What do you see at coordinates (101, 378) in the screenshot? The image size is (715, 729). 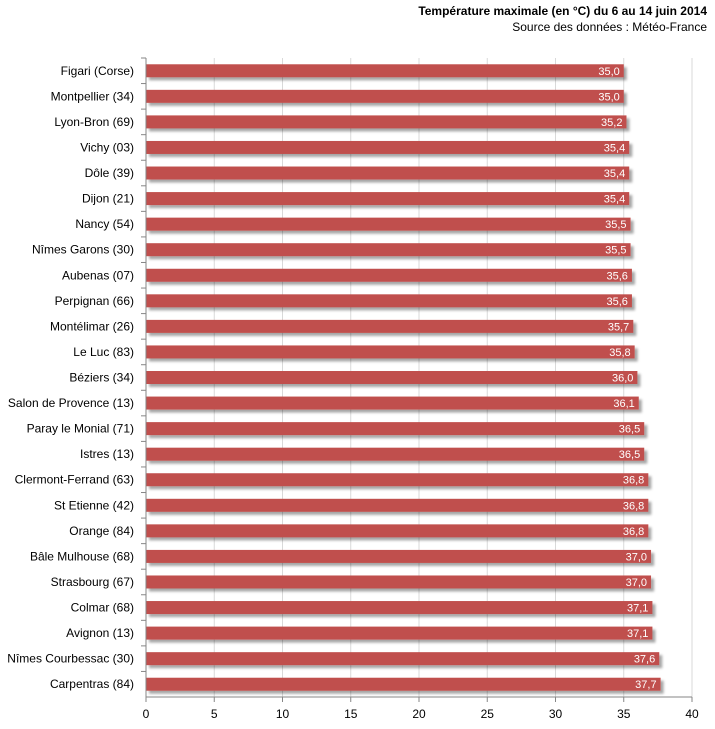 I see `category-label: Béziers (34)` at bounding box center [101, 378].